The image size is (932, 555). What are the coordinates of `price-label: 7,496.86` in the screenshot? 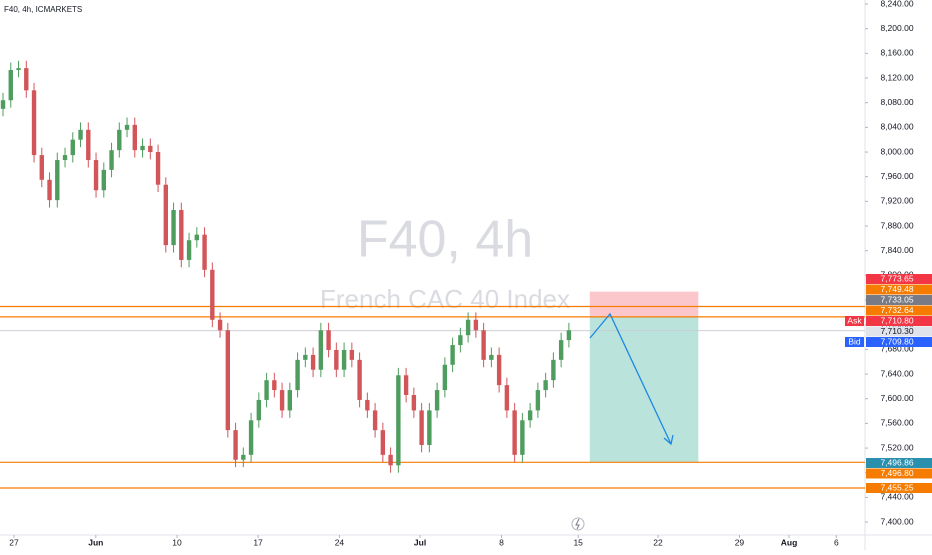 It's located at (896, 462).